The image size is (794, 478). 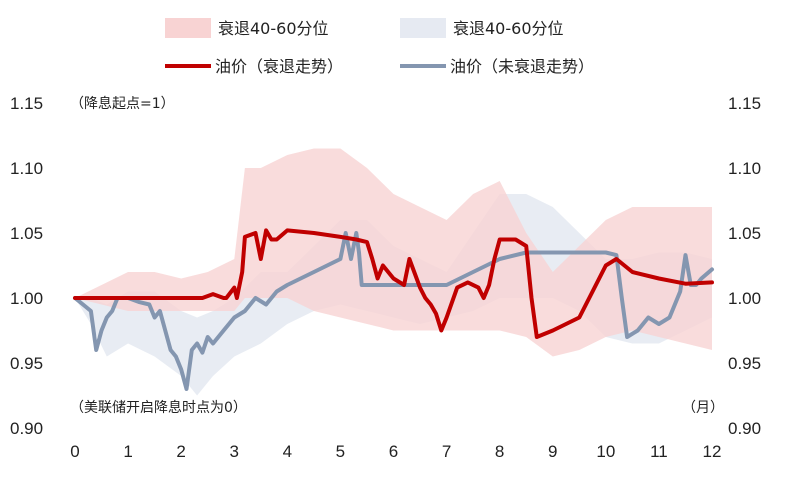 I want to click on x-tick: 2, so click(x=180, y=451).